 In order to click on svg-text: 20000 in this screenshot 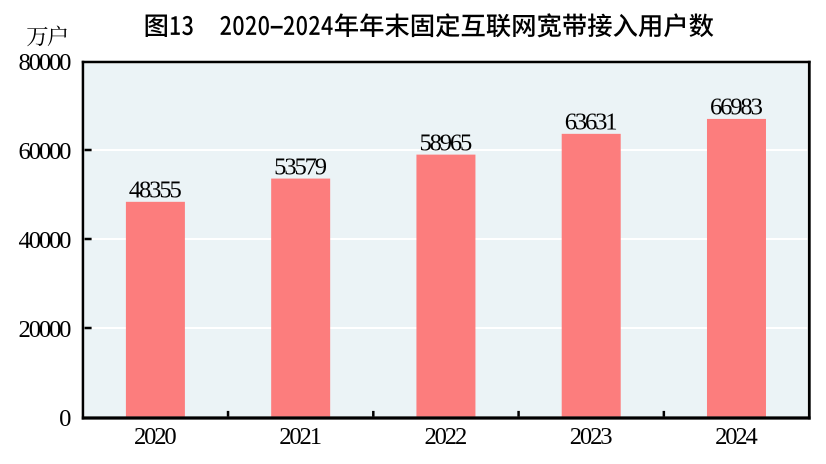, I will do `click(45, 329)`.